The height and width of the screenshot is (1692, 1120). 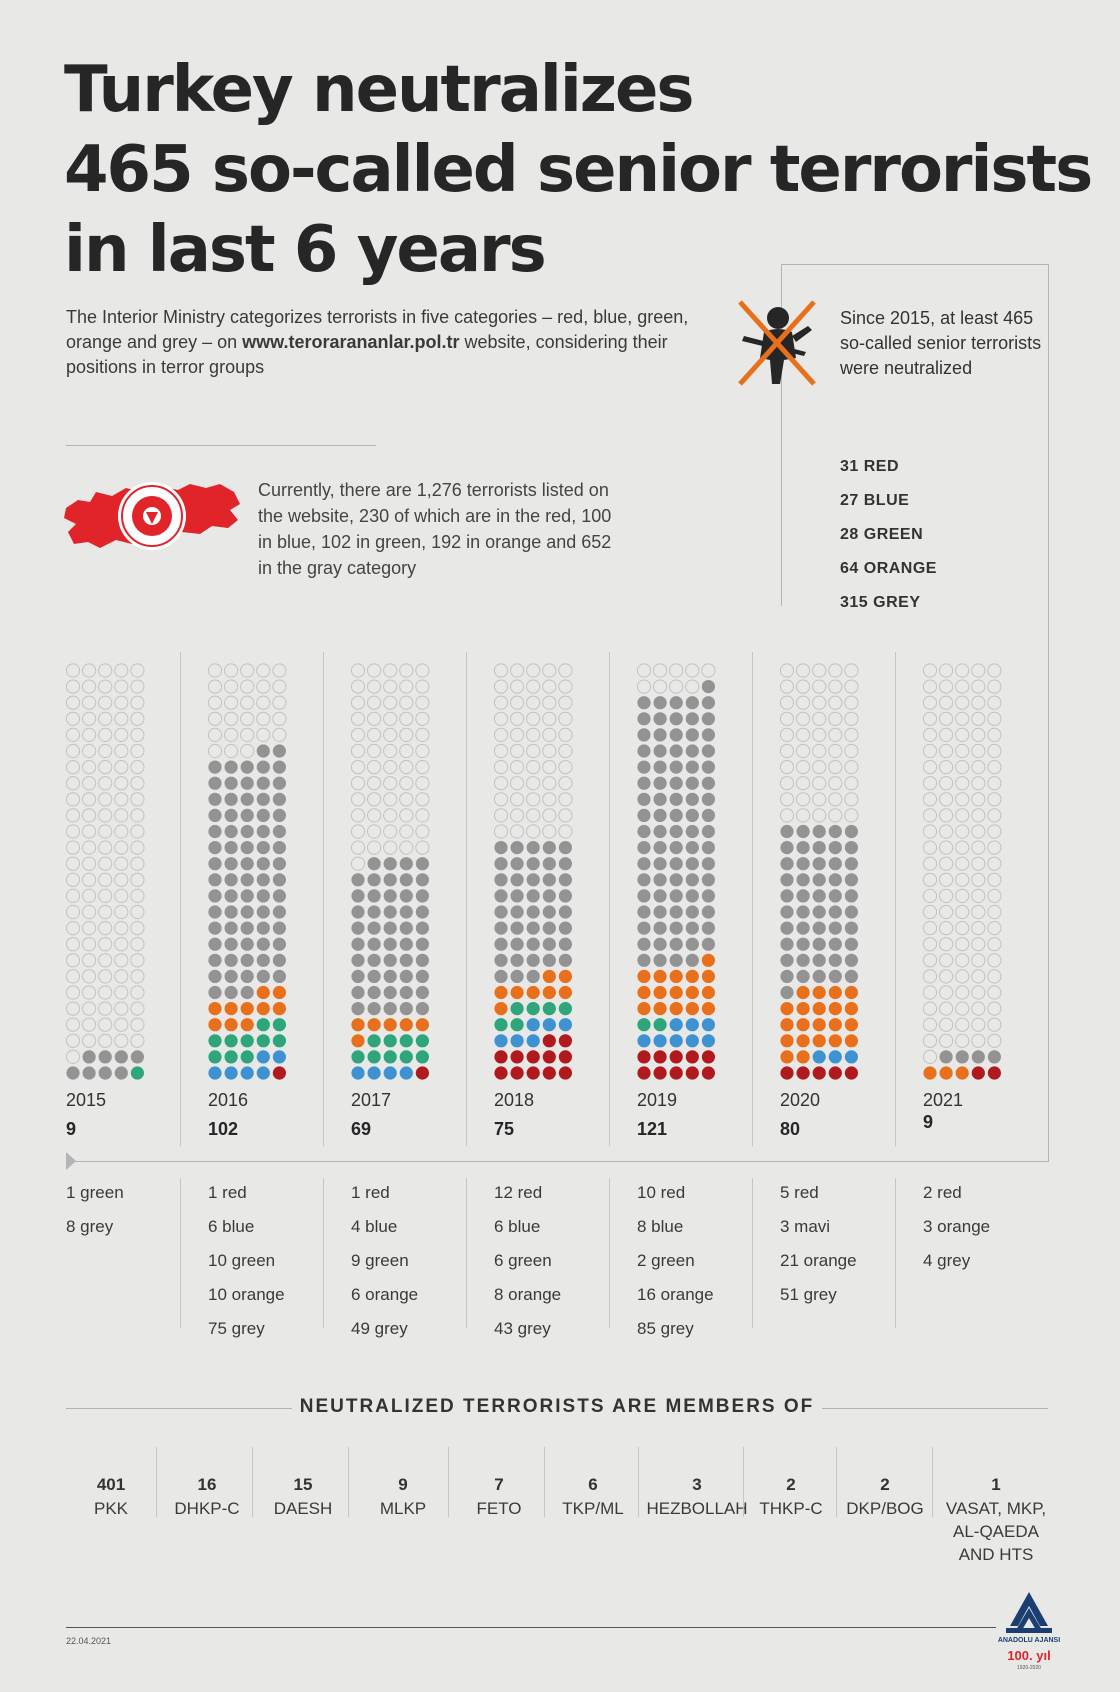 What do you see at coordinates (379, 90) in the screenshot?
I see `title-line: Turkey neutralizes` at bounding box center [379, 90].